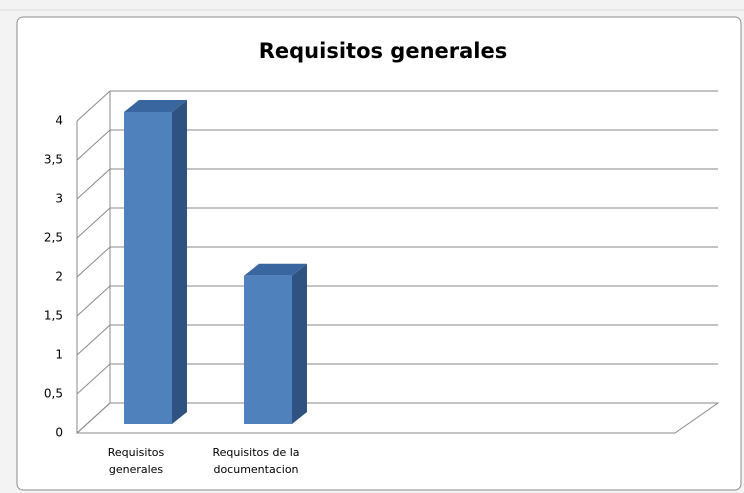  I want to click on y-tick-label: 0, so click(59, 433).